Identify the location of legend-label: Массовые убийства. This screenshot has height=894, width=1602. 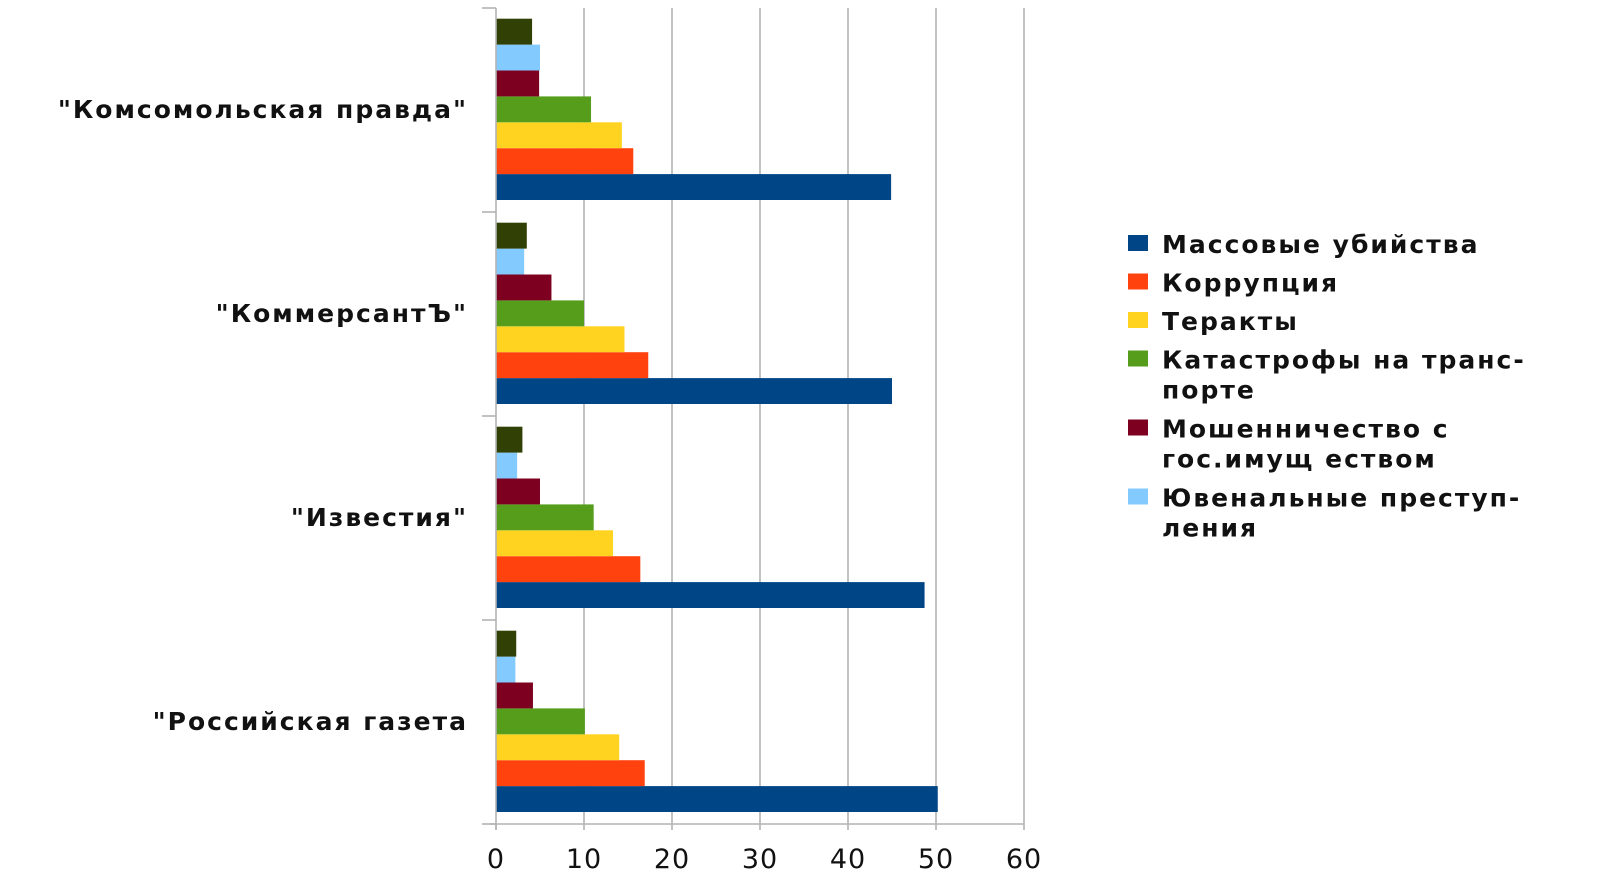
(1320, 244).